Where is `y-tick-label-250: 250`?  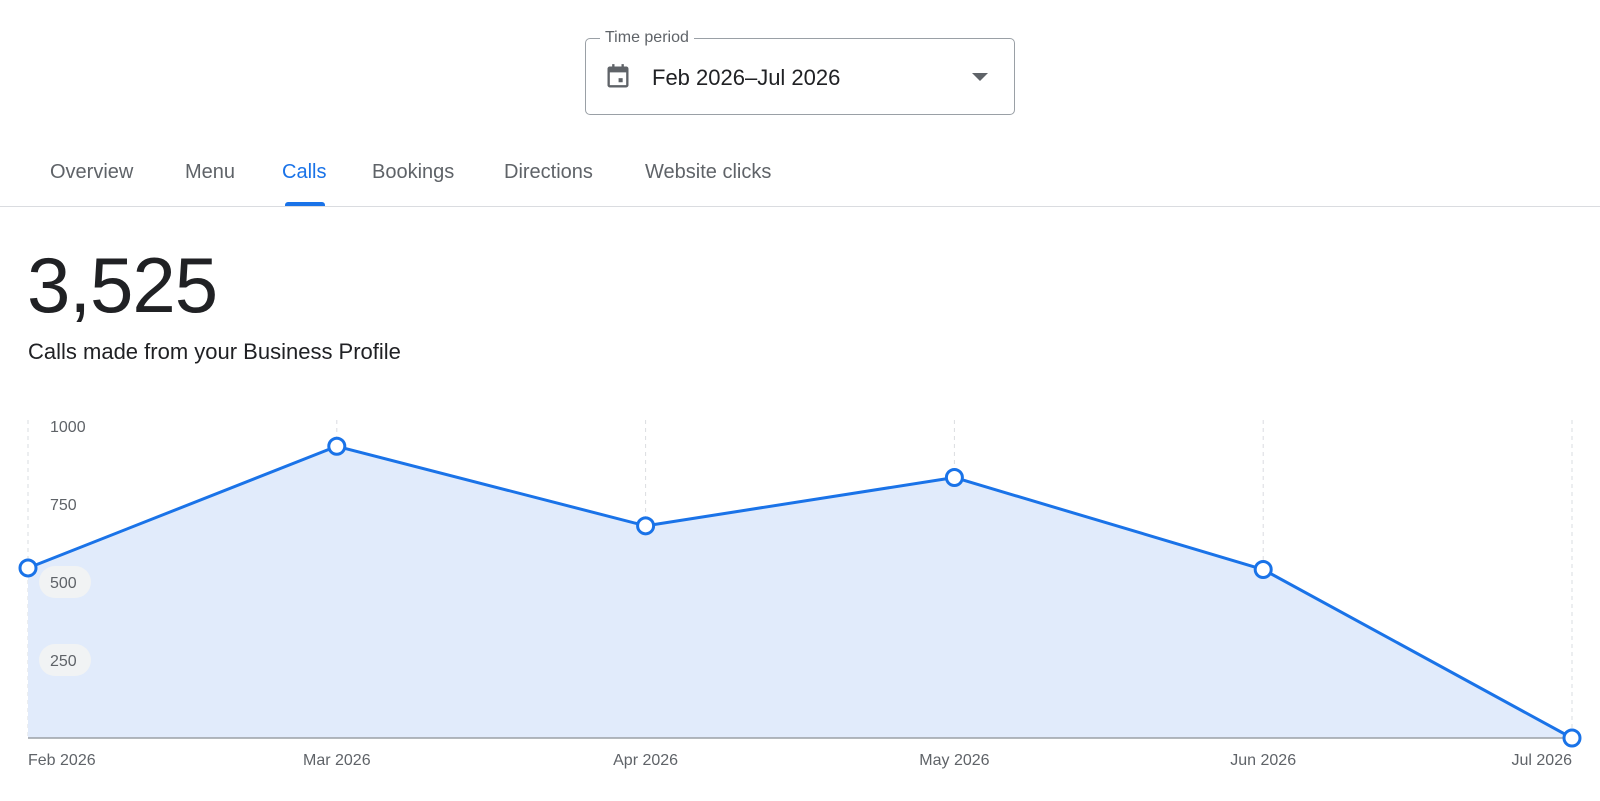
y-tick-label-250: 250 is located at coordinates (63, 661).